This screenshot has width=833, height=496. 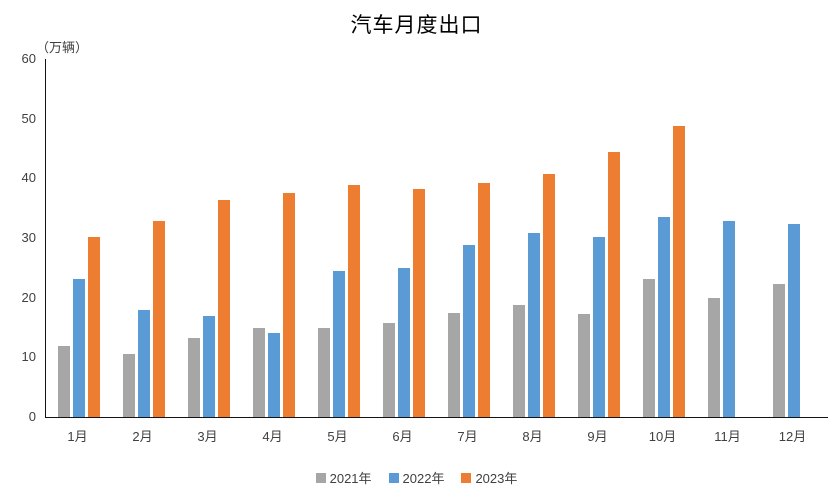 What do you see at coordinates (793, 320) in the screenshot?
I see `bar-2022年-12月` at bounding box center [793, 320].